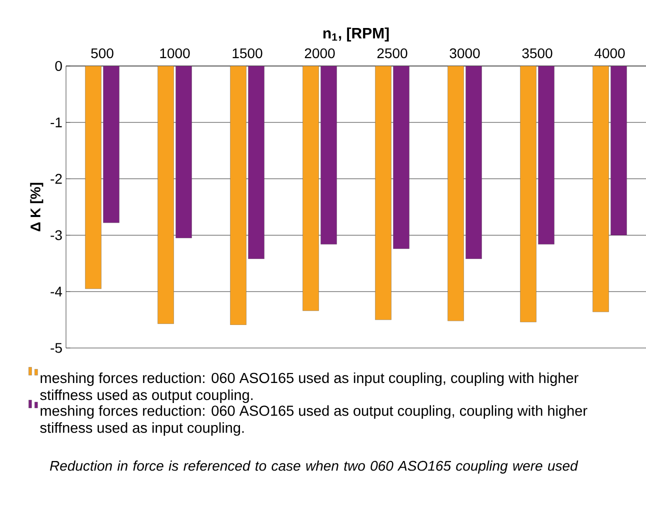  What do you see at coordinates (37, 207) in the screenshot?
I see `y-axis-title: Δ K [%]` at bounding box center [37, 207].